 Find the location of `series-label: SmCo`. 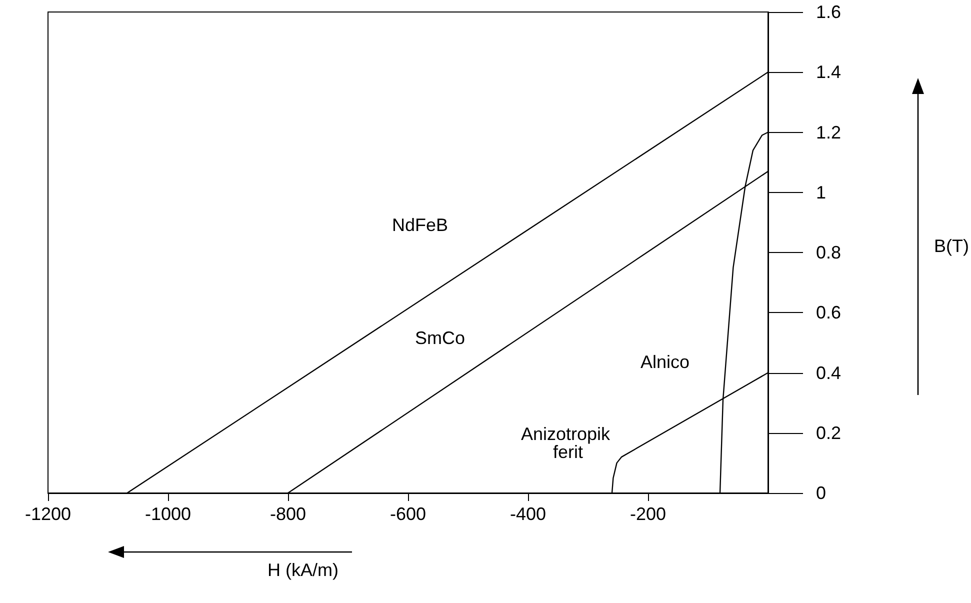

series-label: SmCo is located at coordinates (440, 338).